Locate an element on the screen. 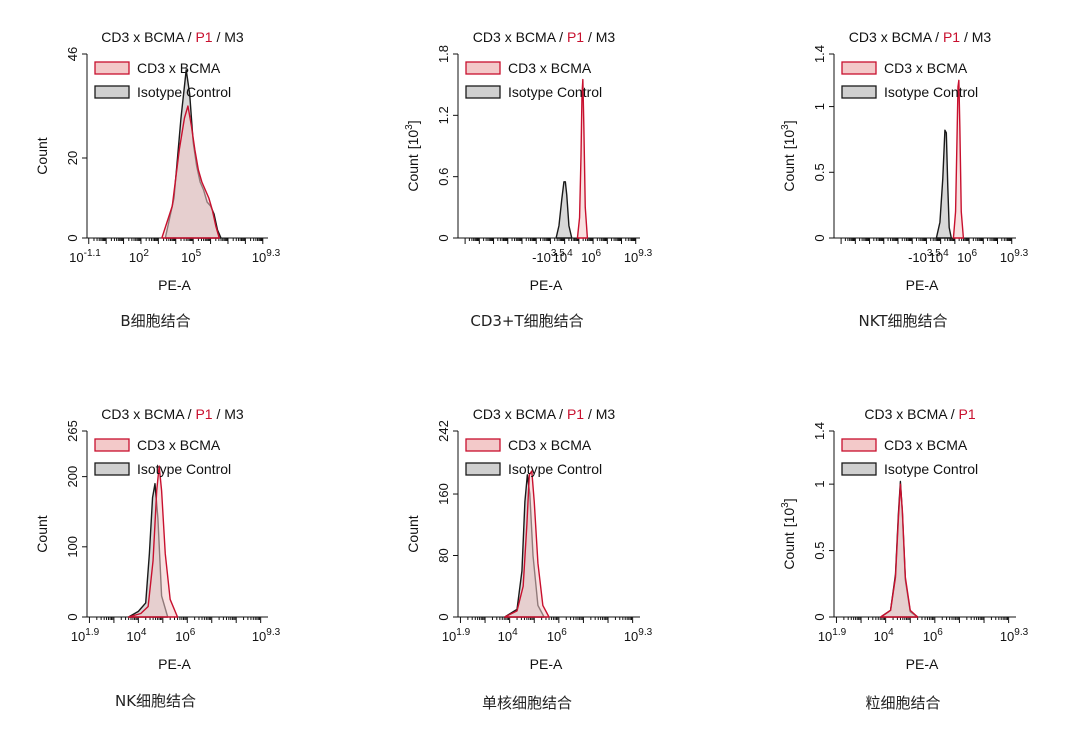  x-tick-label: 10-1.1 is located at coordinates (85, 256).